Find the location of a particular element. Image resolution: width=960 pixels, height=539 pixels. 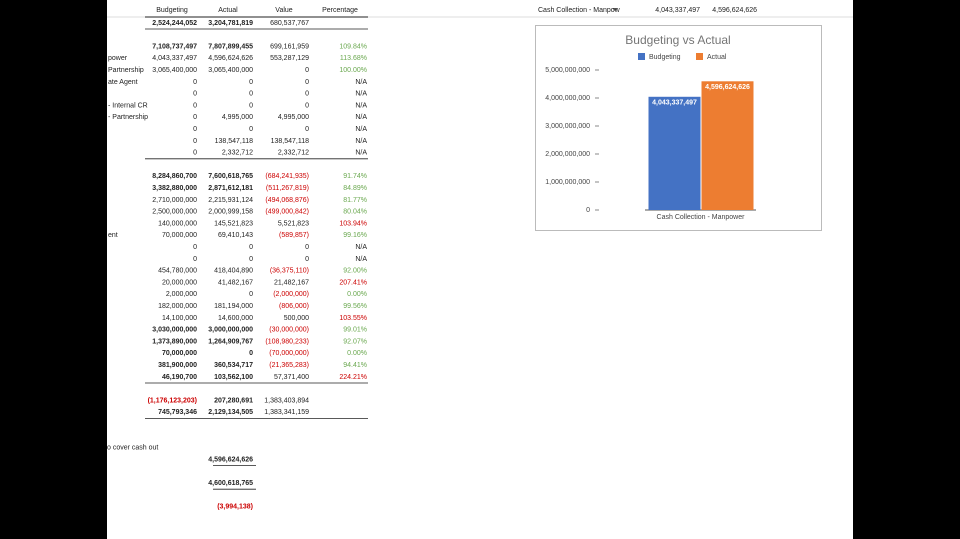

dropdown-arrow is located at coordinates (615, 9).